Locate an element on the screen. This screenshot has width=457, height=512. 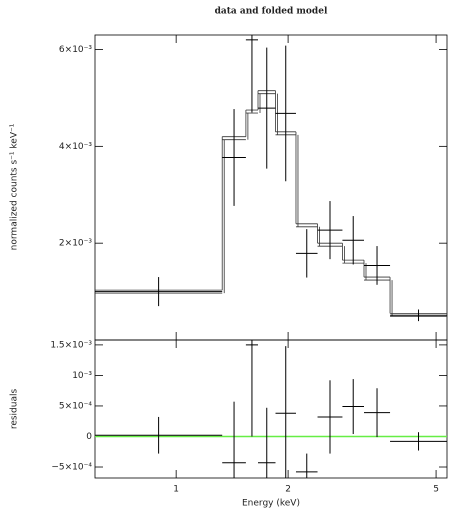
y-tick-label: 0 is located at coordinates (89, 437).